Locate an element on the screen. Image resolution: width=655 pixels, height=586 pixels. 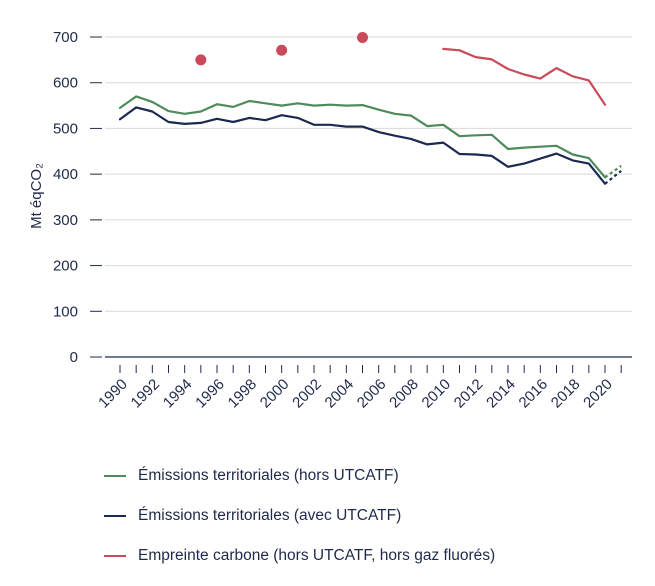
x-tick-label: 1994 is located at coordinates (178, 394).